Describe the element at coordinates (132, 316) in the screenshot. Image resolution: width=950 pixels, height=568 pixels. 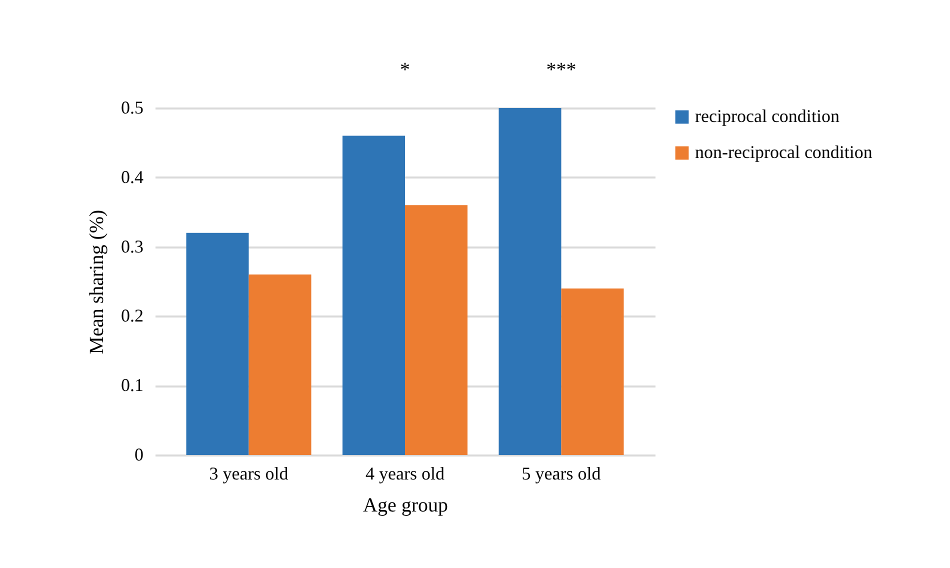
I see `y-tick-label: 0.2` at that location.